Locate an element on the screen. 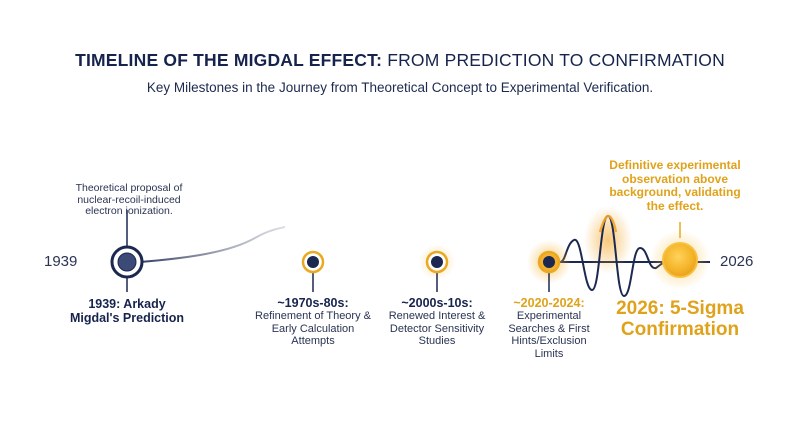 The width and height of the screenshot is (800, 447). wave-peak-highlight is located at coordinates (608, 223).